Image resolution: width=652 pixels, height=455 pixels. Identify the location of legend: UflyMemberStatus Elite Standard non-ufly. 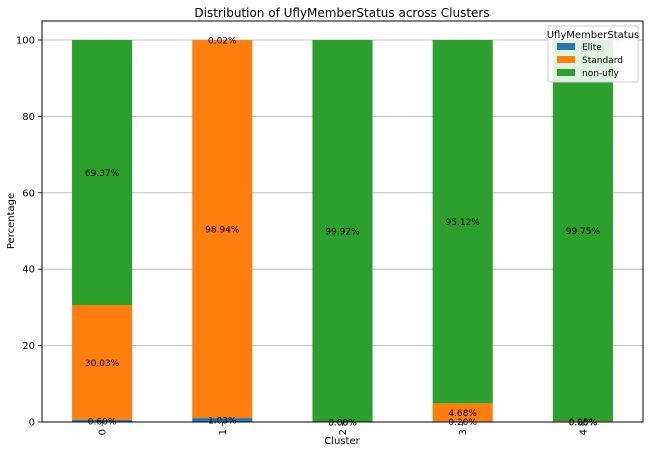
(593, 54).